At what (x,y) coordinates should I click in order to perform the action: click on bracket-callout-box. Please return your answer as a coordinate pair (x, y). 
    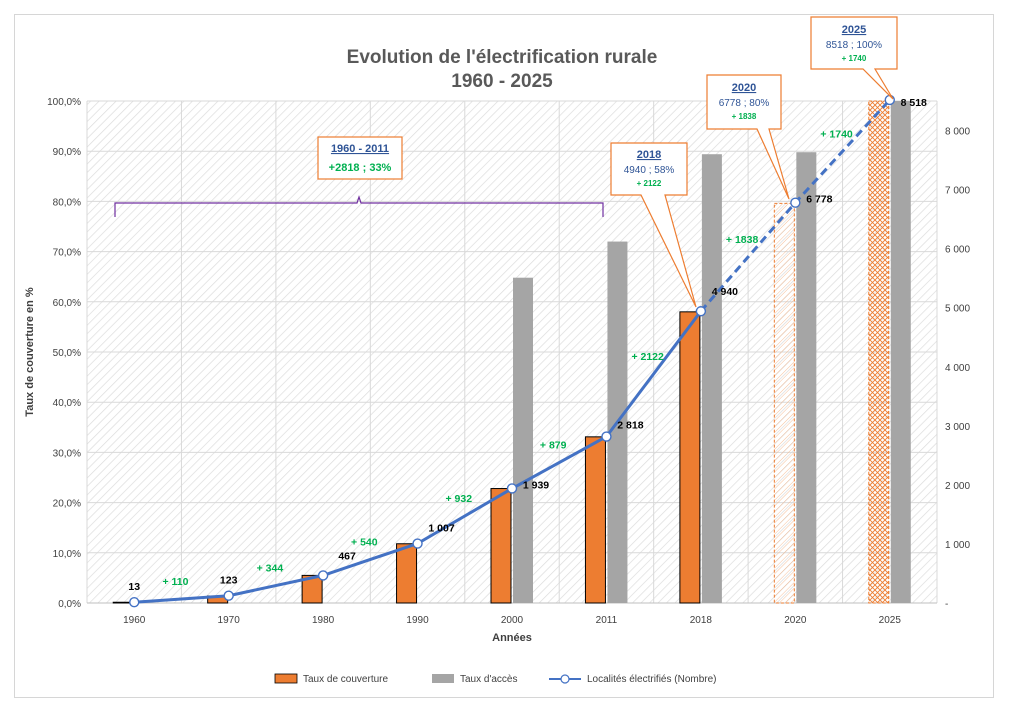
    Looking at the image, I should click on (360, 158).